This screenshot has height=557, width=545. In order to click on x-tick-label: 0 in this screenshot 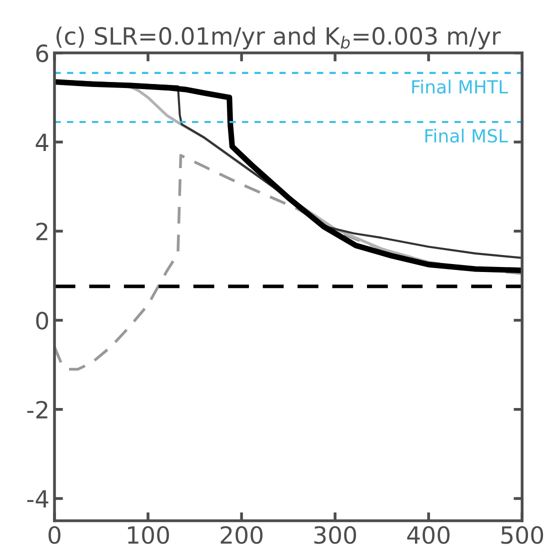, I will do `click(54, 535)`.